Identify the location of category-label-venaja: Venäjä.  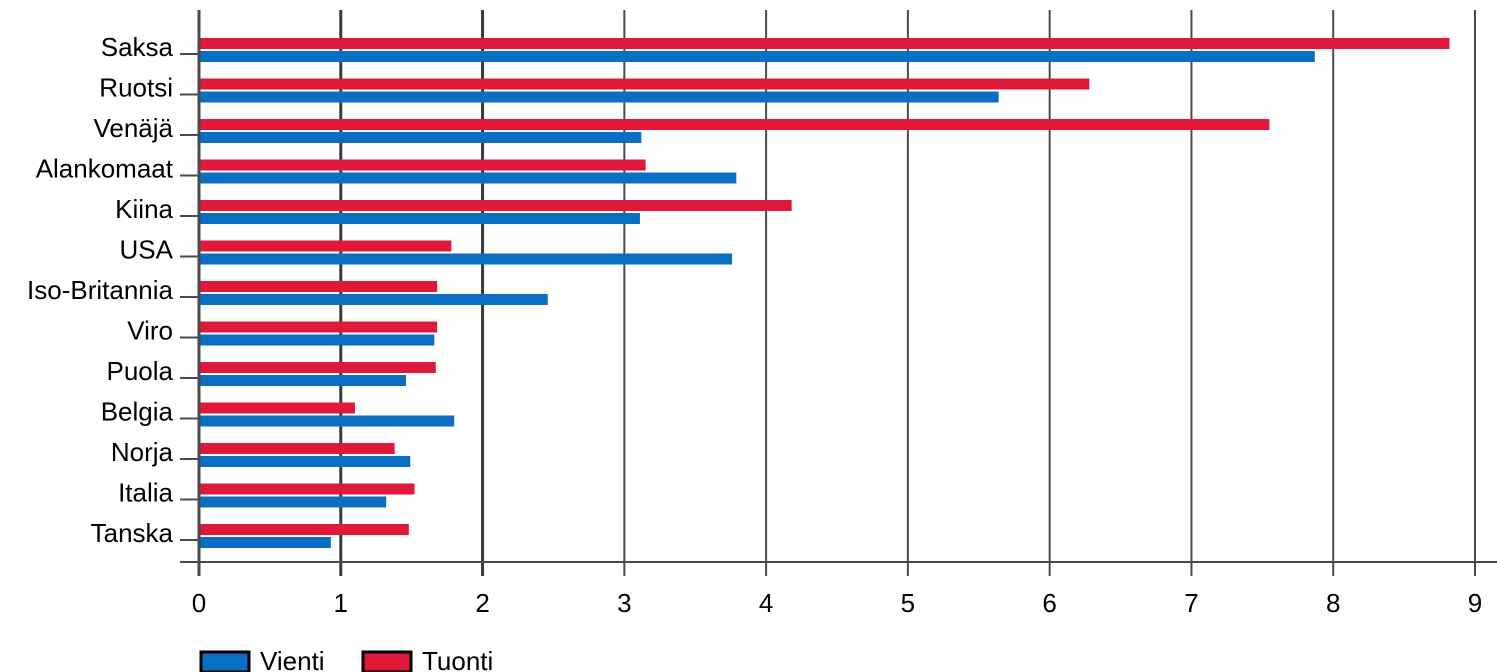
(133, 128).